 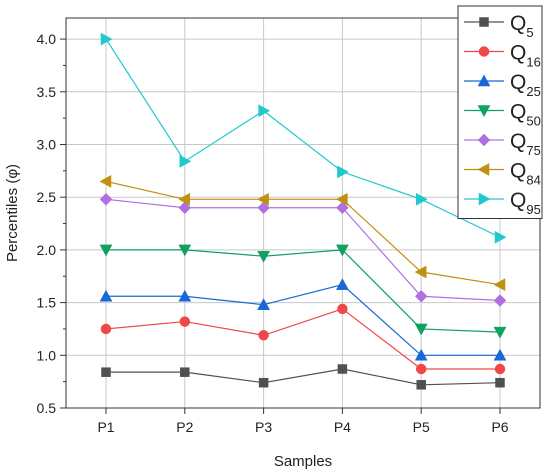 I want to click on y-tick-label: 3.0, so click(x=47, y=144).